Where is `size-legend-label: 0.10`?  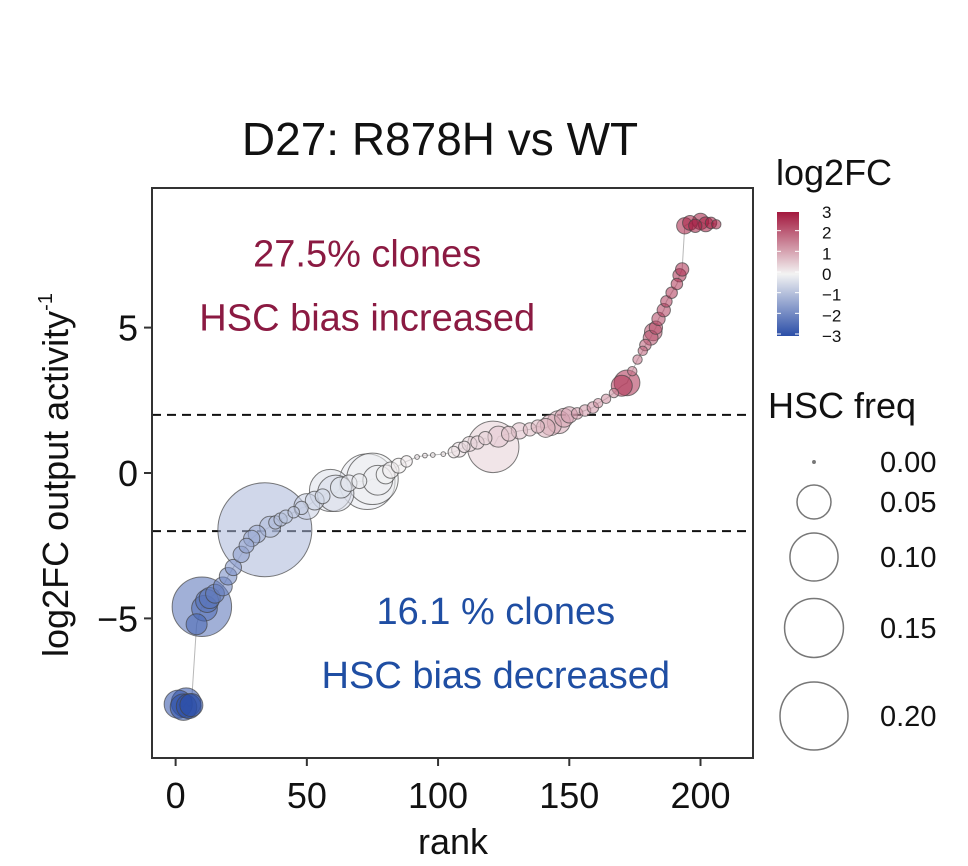
size-legend-label: 0.10 is located at coordinates (908, 558).